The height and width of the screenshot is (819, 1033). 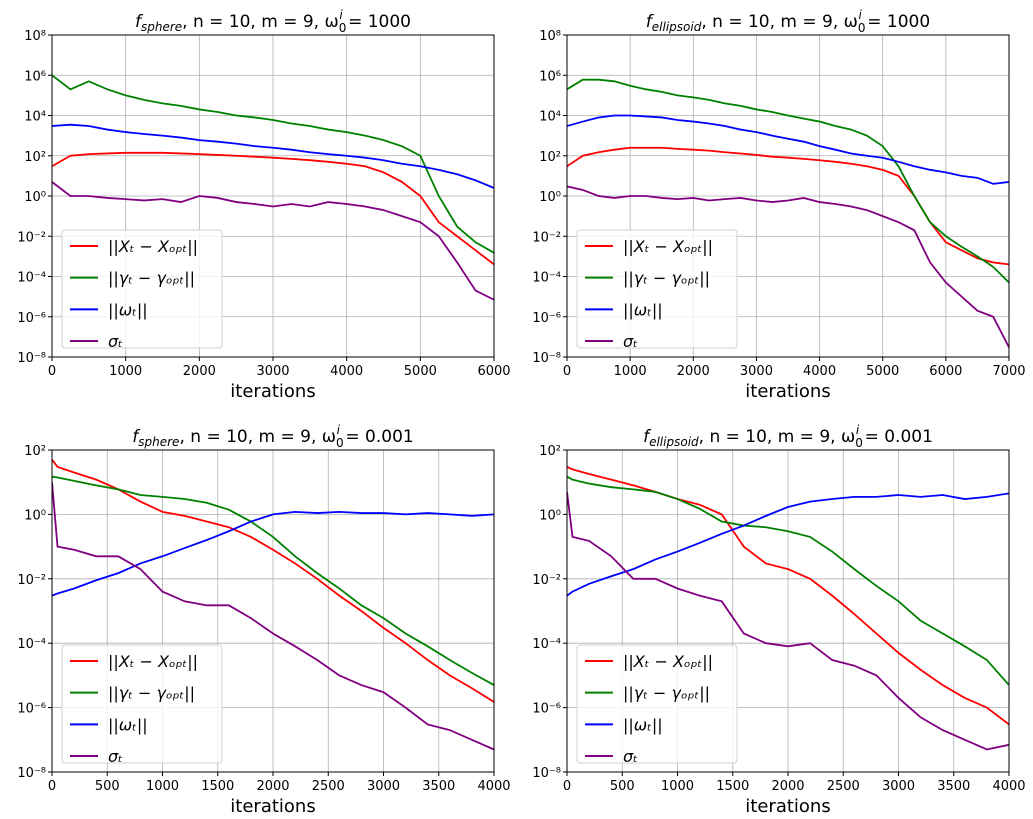 I want to click on chart-title: fellipsoid, n = 10, m = 9, ω0i = 1000, so click(x=788, y=21).